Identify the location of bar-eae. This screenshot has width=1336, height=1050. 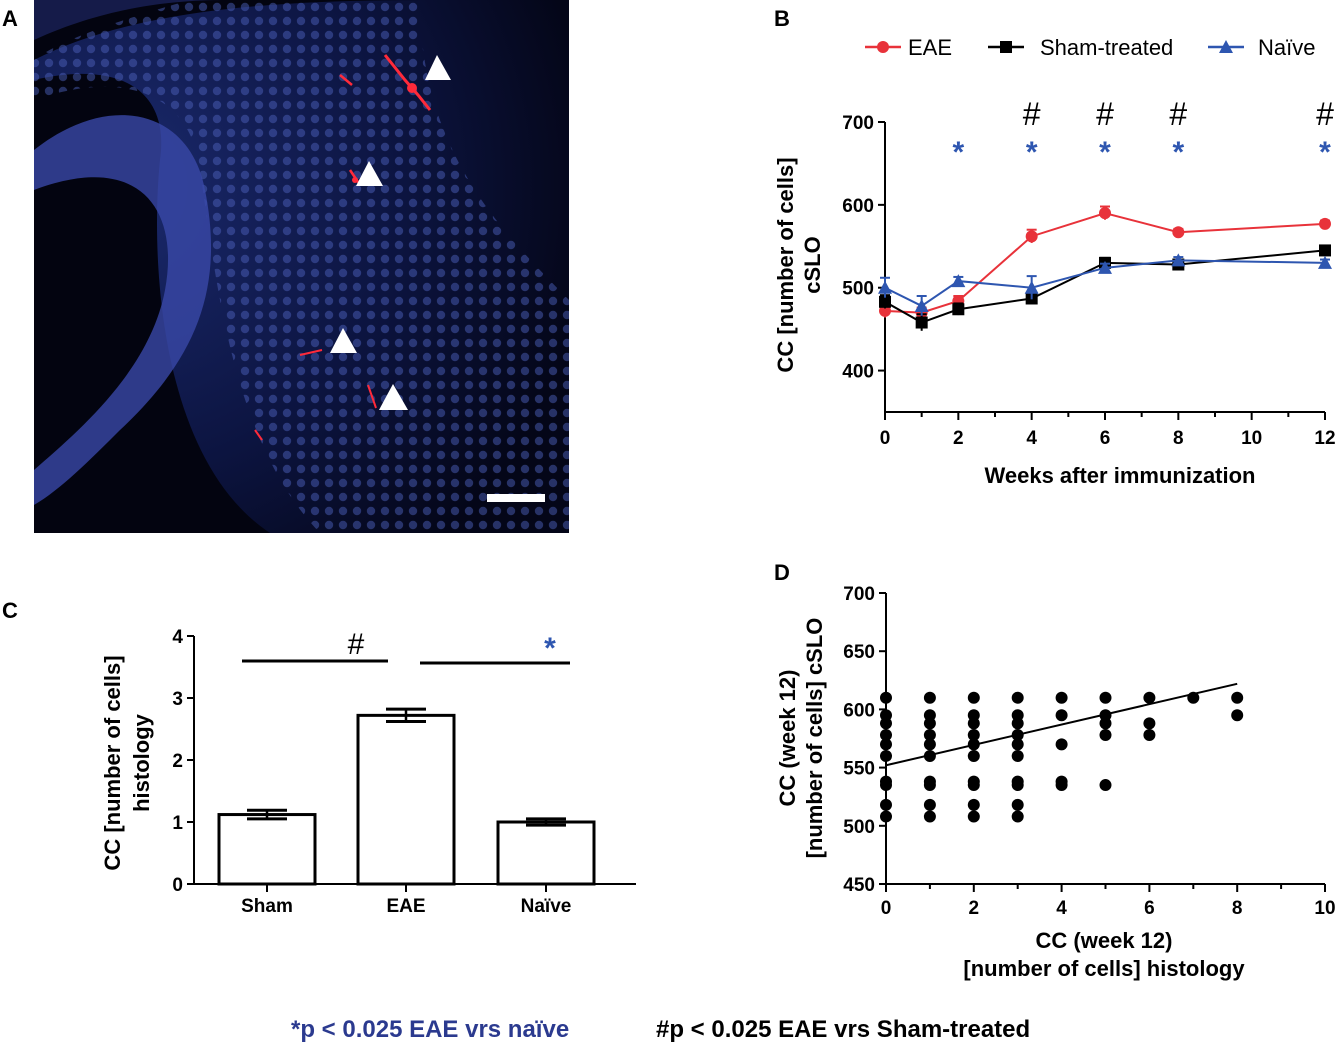
(406, 799).